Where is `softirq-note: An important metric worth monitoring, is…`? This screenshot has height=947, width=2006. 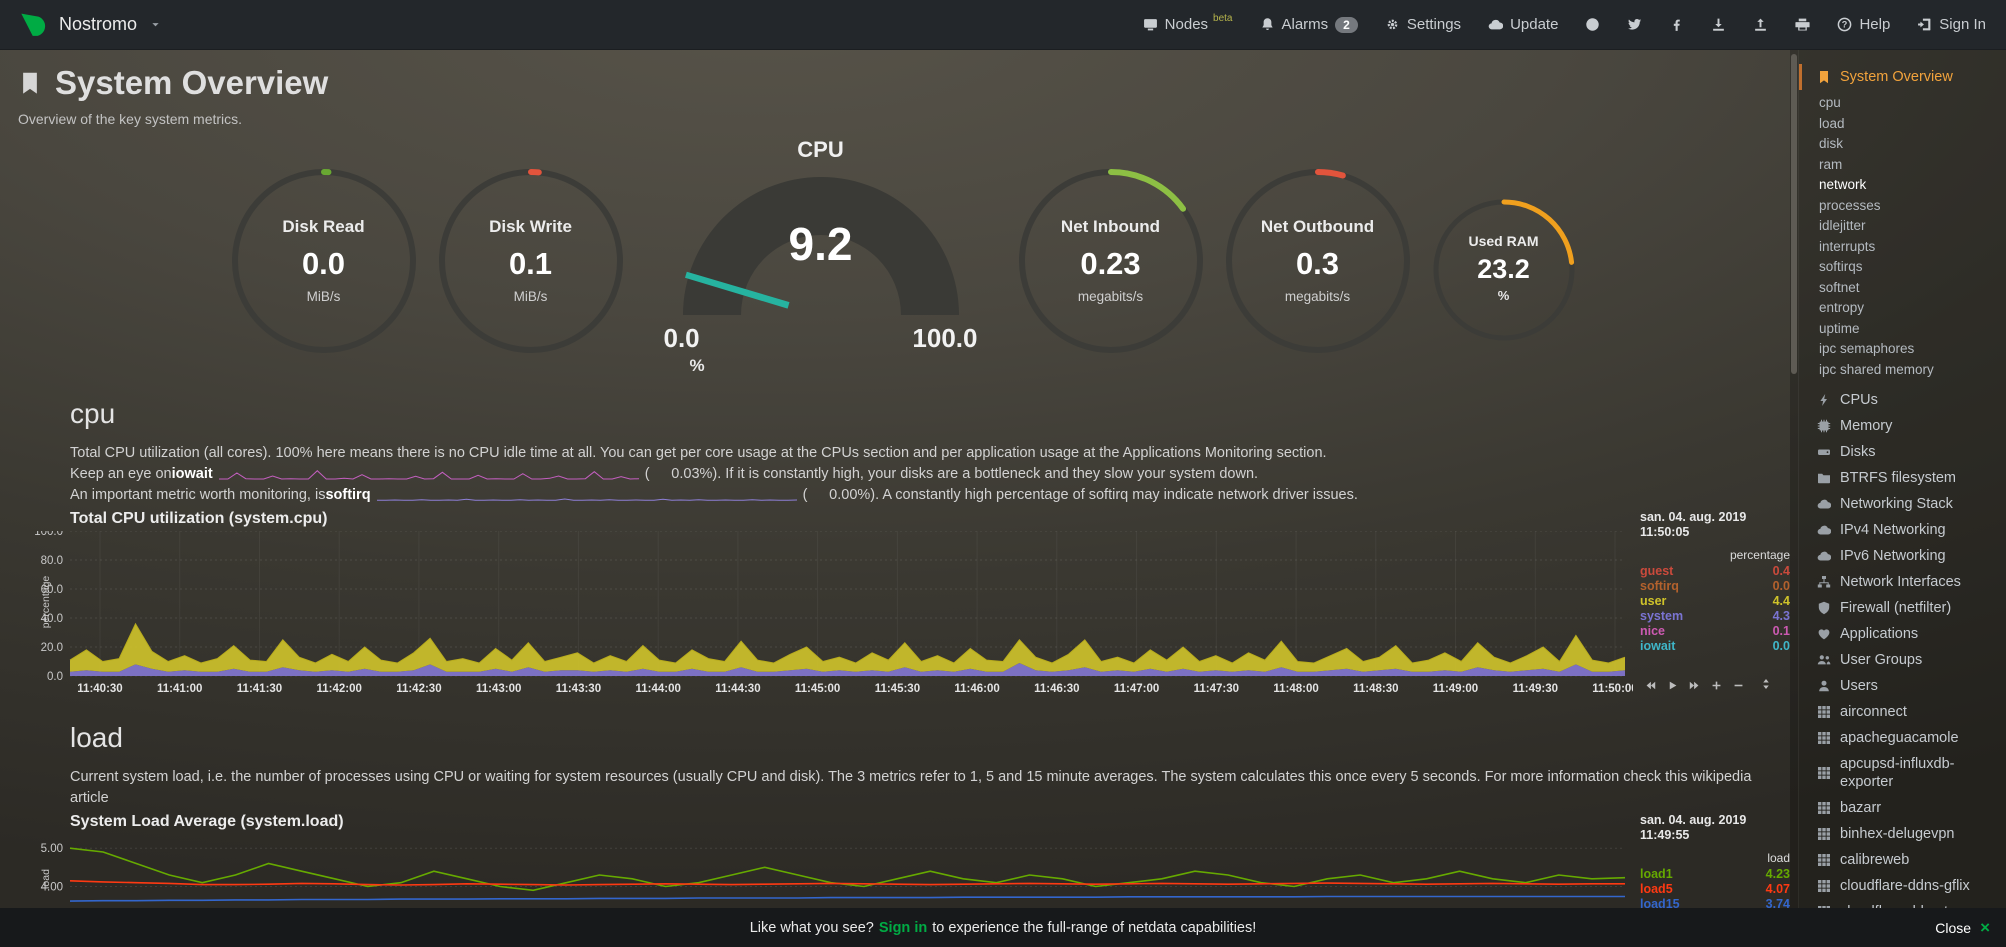 softirq-note: An important metric worth monitoring, is… is located at coordinates (929, 495).